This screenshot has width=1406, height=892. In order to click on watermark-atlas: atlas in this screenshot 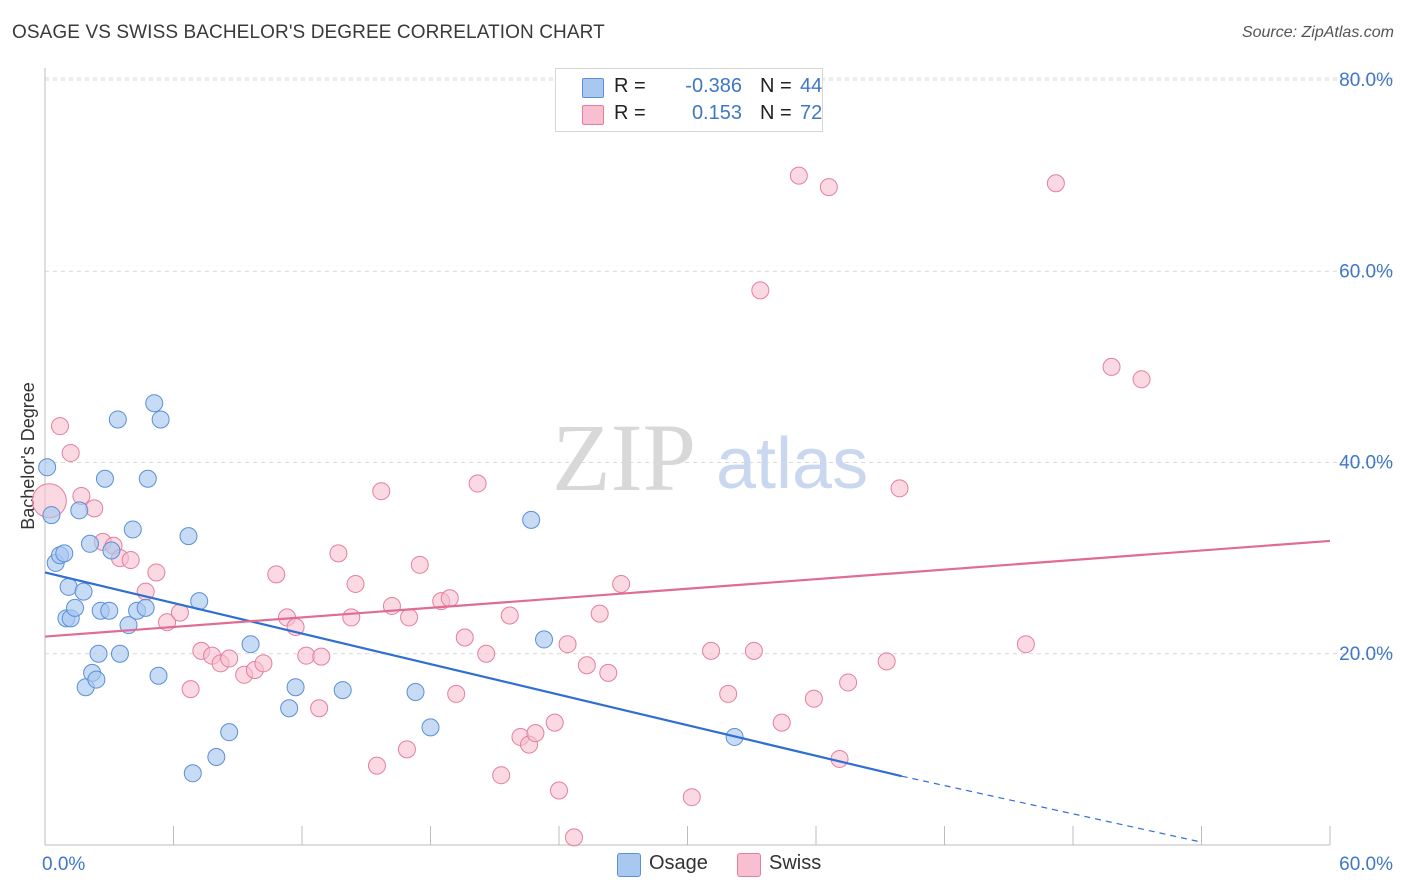, I will do `click(792, 464)`.